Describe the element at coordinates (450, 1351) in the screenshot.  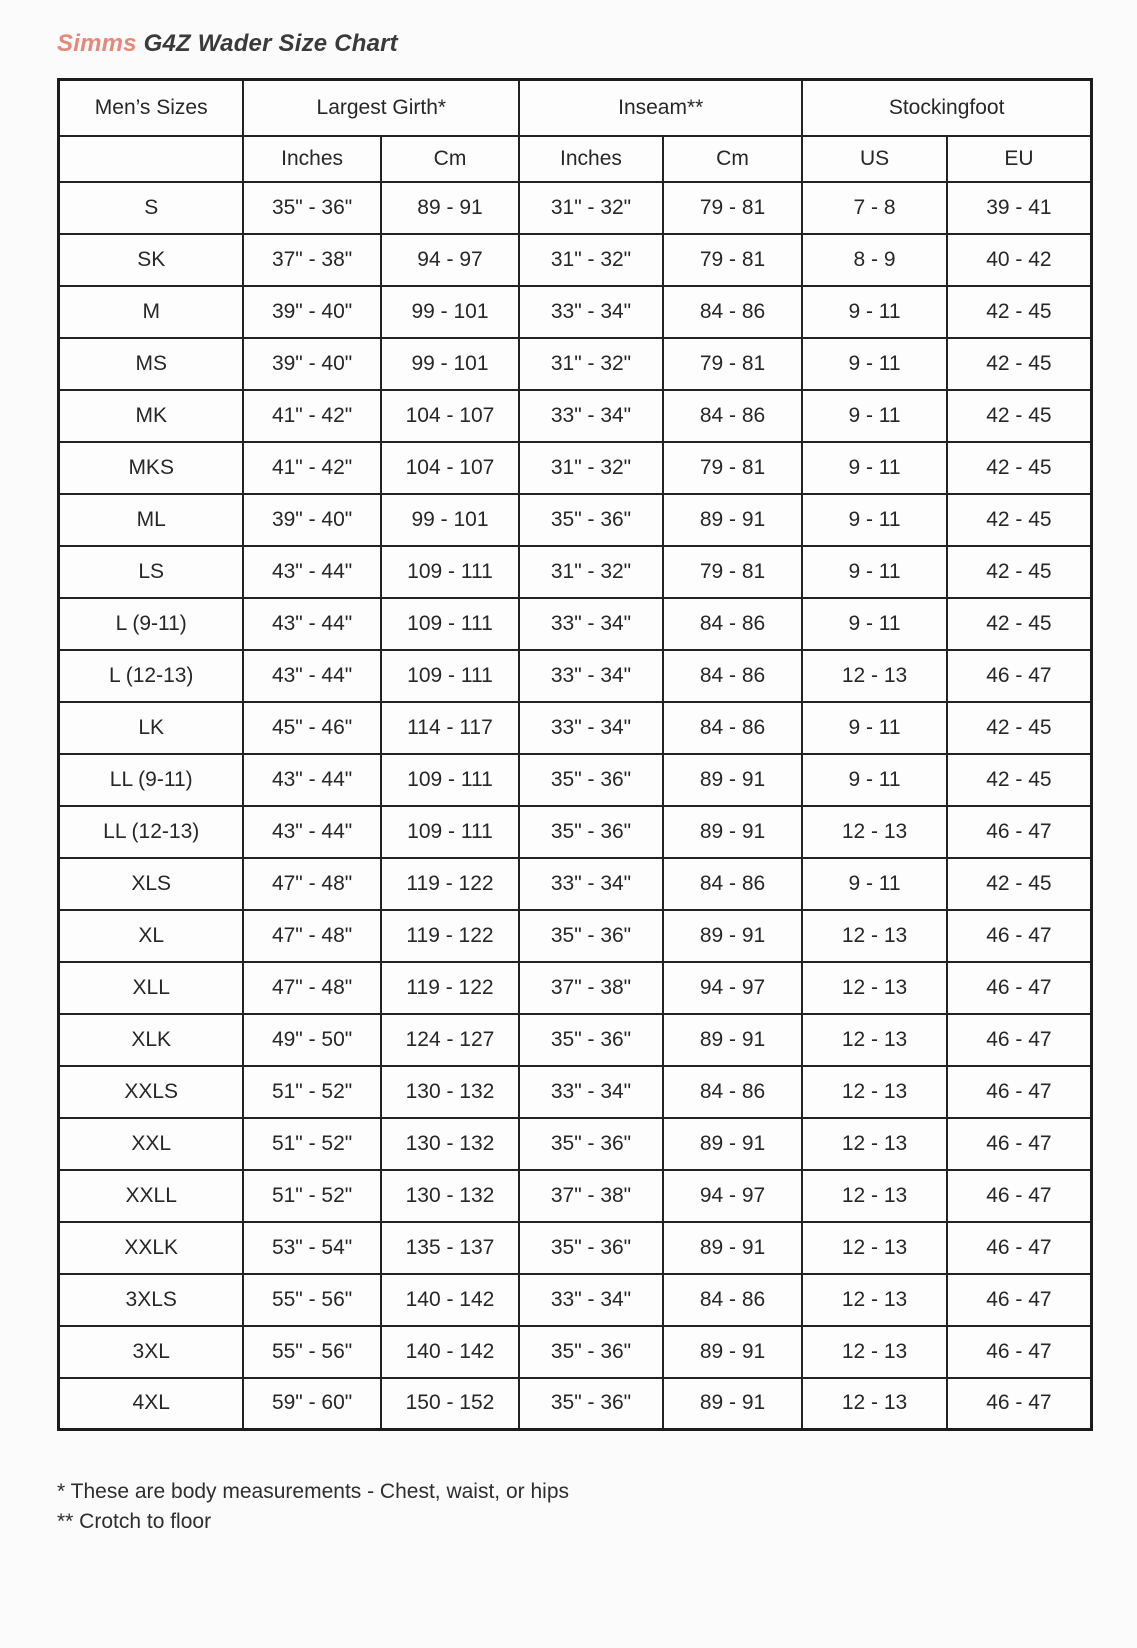
I see `value-cell: 140 - 142` at that location.